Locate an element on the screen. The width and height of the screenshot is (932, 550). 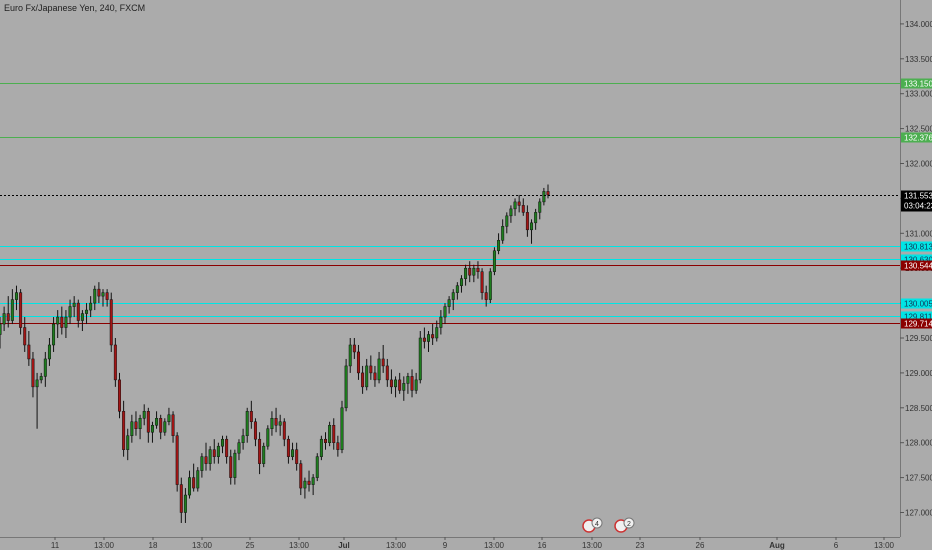
level-price-label: 130.544 is located at coordinates (918, 266).